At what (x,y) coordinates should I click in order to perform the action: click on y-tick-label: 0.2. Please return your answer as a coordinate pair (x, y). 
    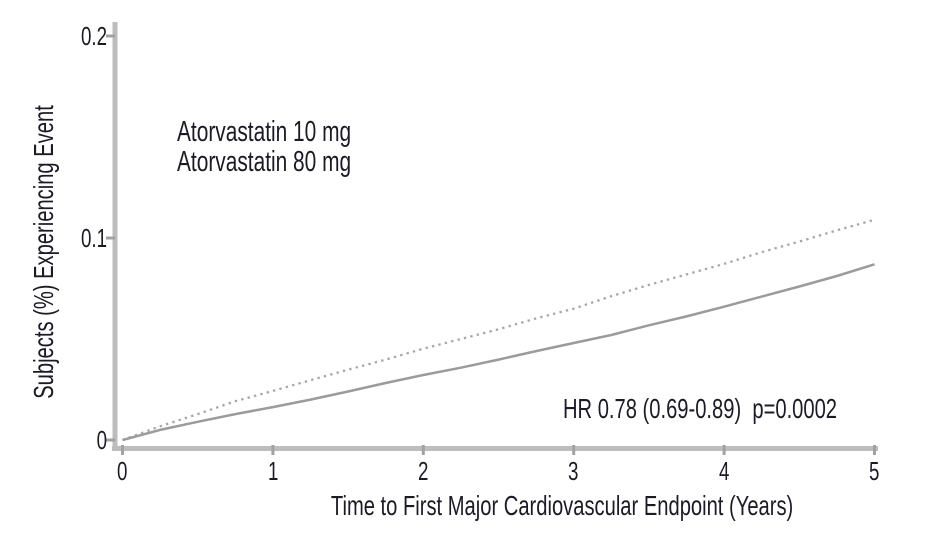
    Looking at the image, I should click on (93, 36).